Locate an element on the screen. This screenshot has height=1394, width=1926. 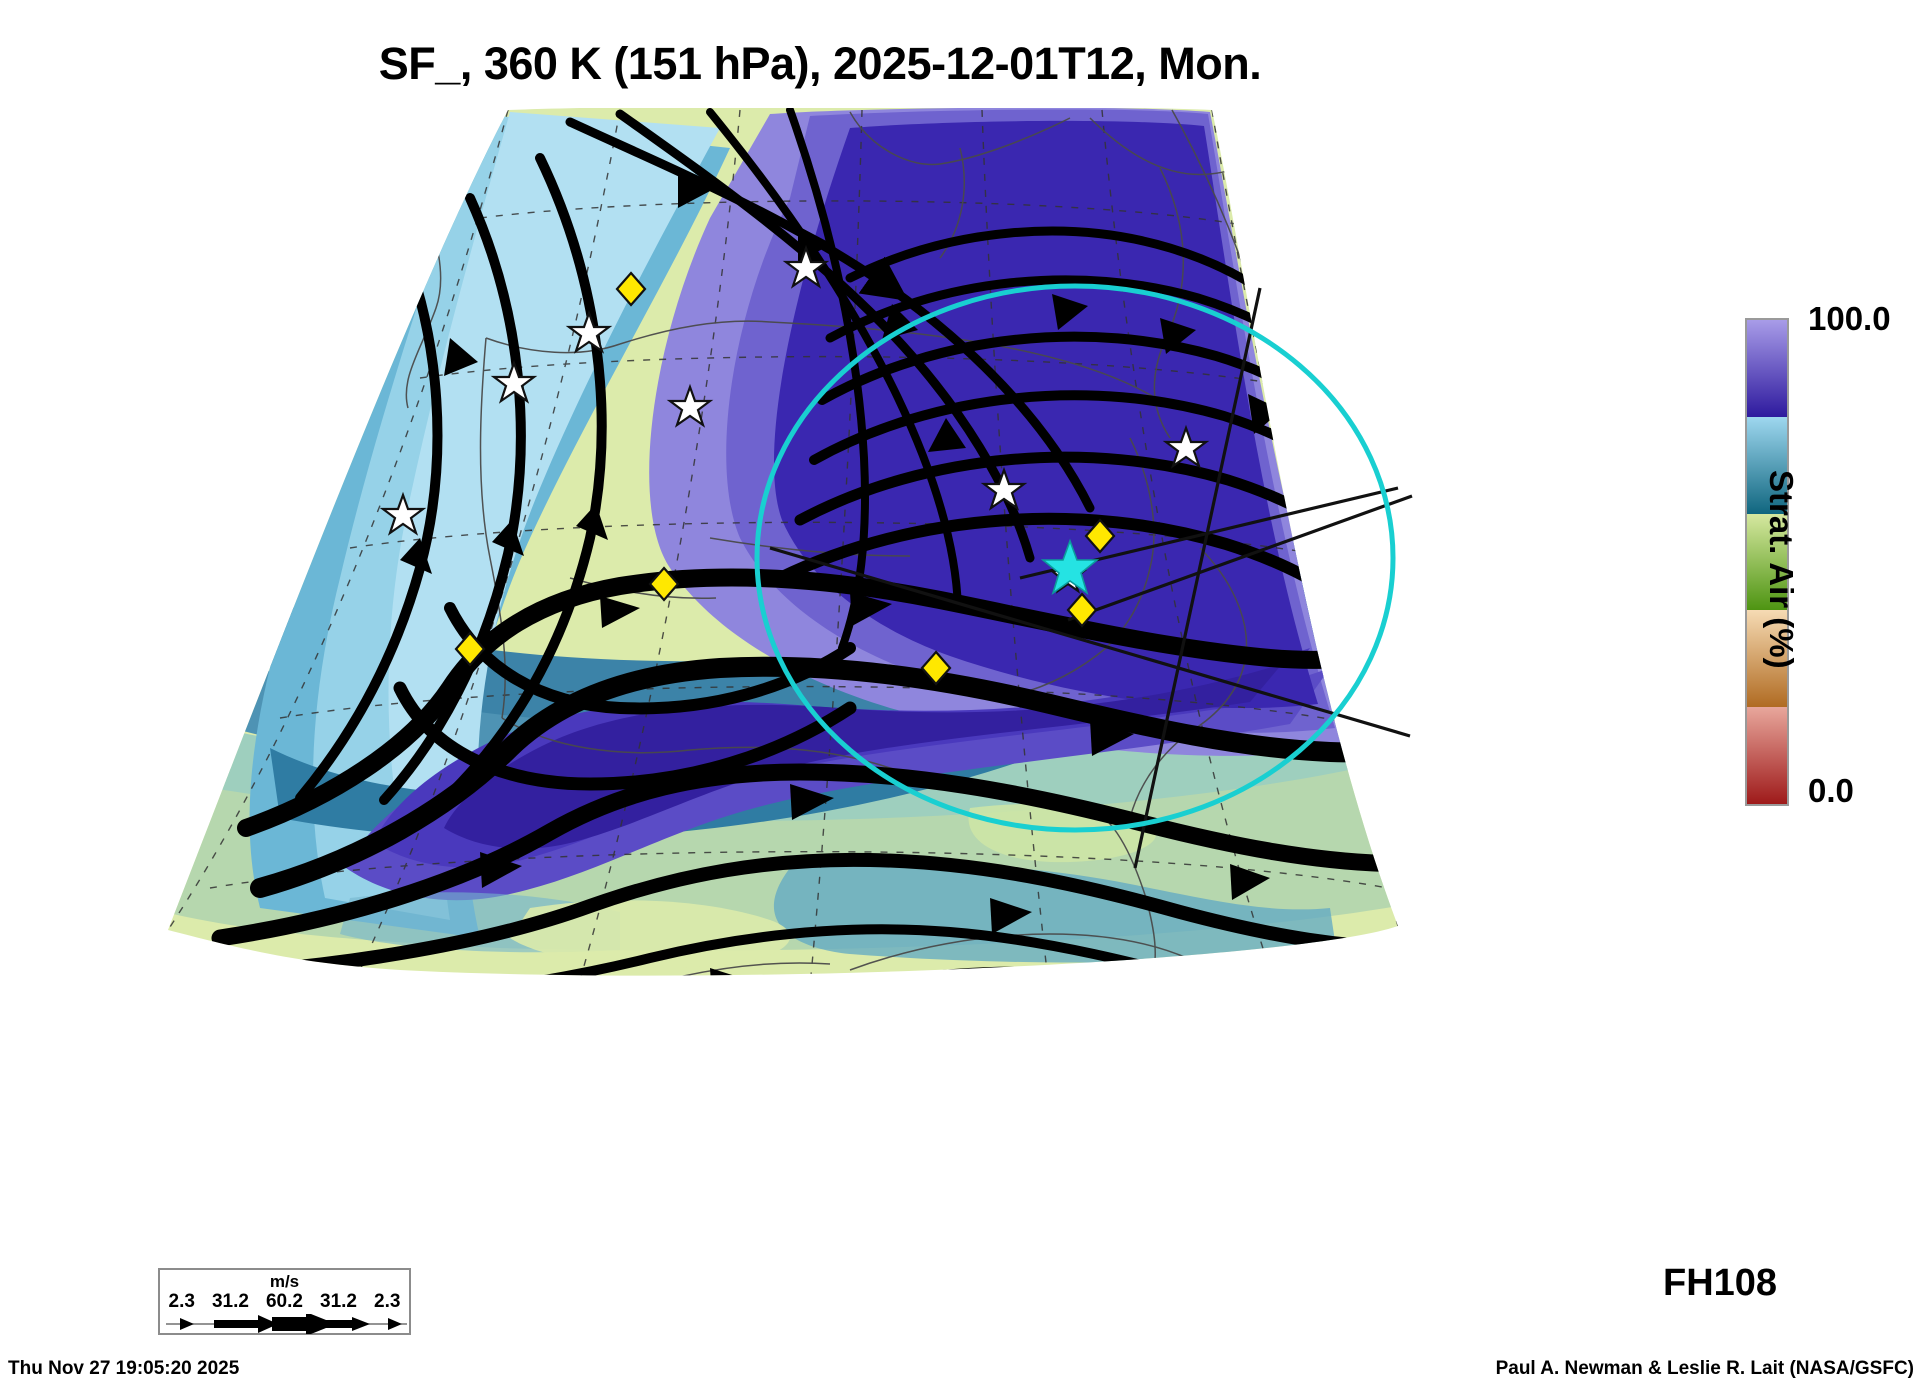
colorbar-gradient is located at coordinates (1767, 562).